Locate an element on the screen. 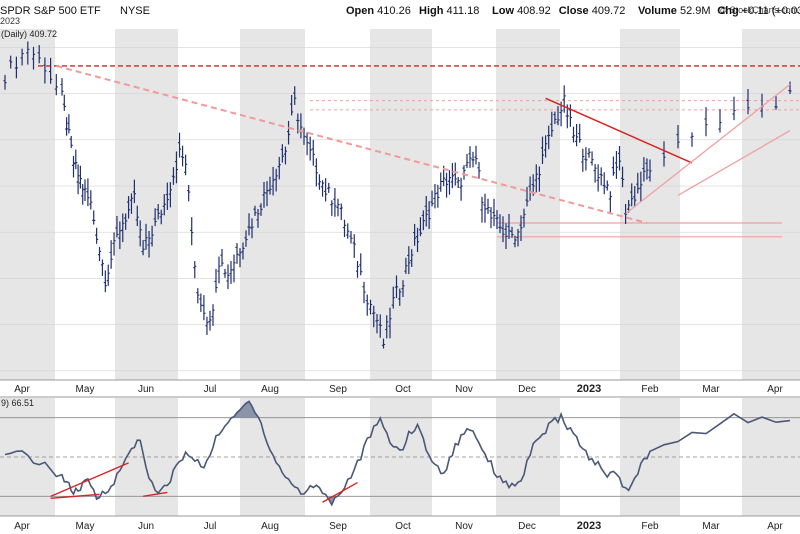 The height and width of the screenshot is (534, 800). month-label: Jul is located at coordinates (210, 526).